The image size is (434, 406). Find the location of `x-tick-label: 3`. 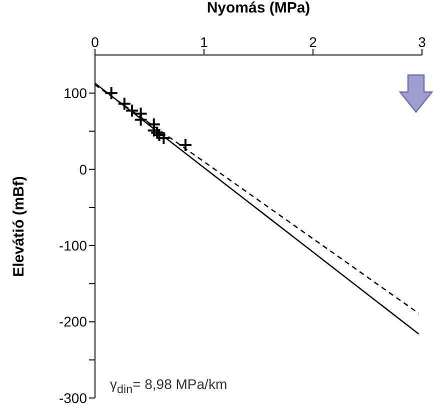

x-tick-label: 3 is located at coordinates (422, 42).